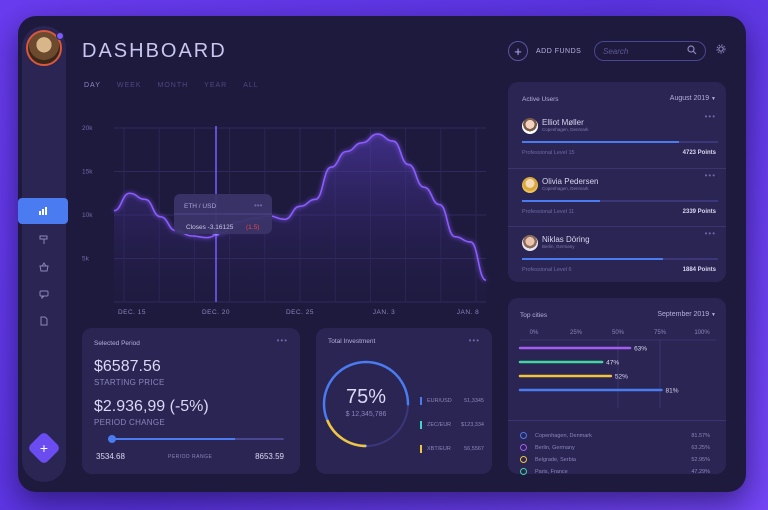  What do you see at coordinates (576, 333) in the screenshot?
I see `axis-tick-label: 25%` at bounding box center [576, 333].